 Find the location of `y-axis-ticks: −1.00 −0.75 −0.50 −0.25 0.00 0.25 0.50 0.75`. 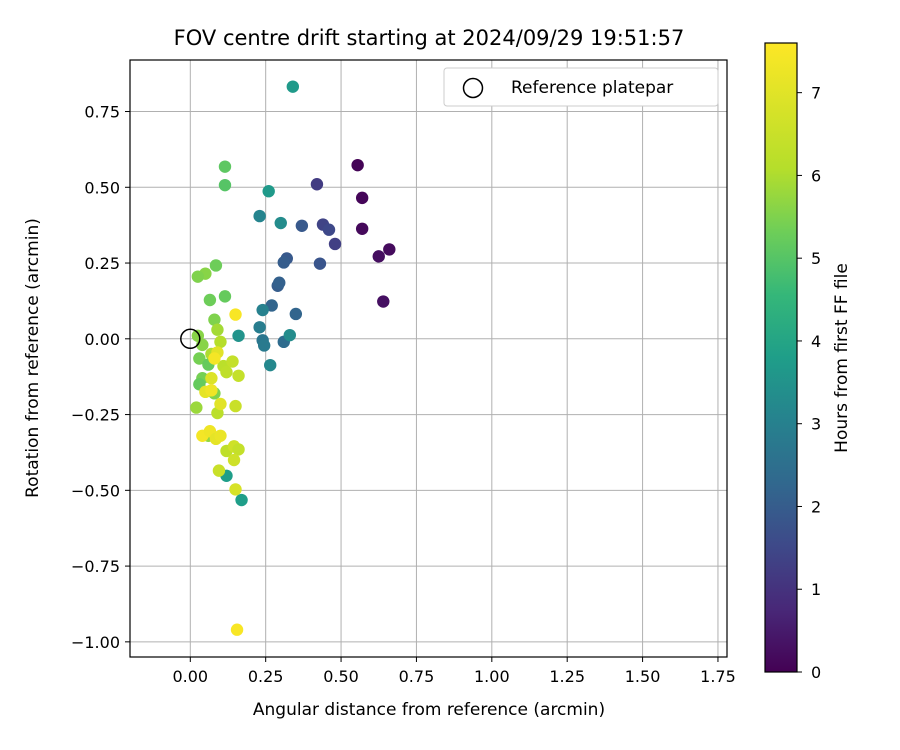

y-axis-ticks: −1.00 −0.75 −0.50 −0.25 0.00 0.25 0.50 0.75 is located at coordinates (100, 377).